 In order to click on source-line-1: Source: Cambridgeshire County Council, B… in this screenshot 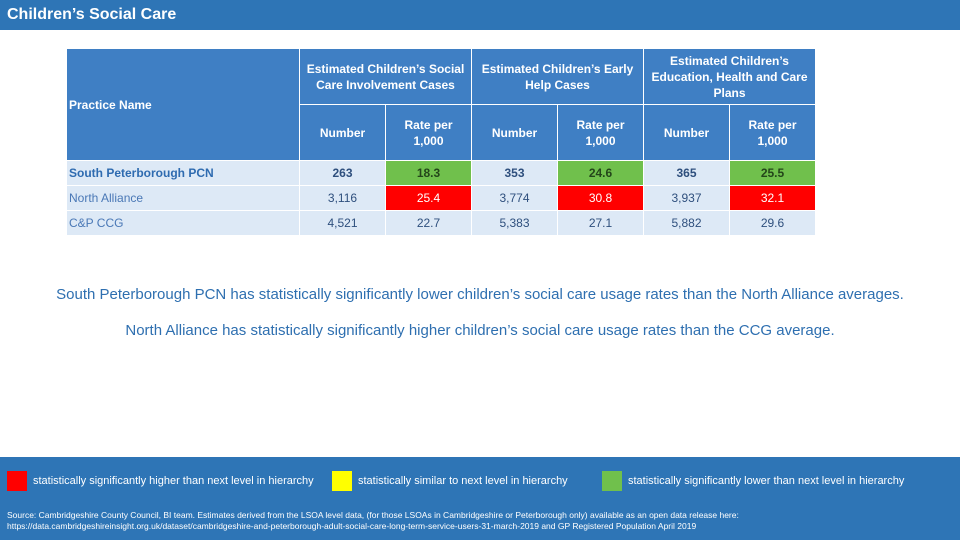, I will do `click(373, 515)`.